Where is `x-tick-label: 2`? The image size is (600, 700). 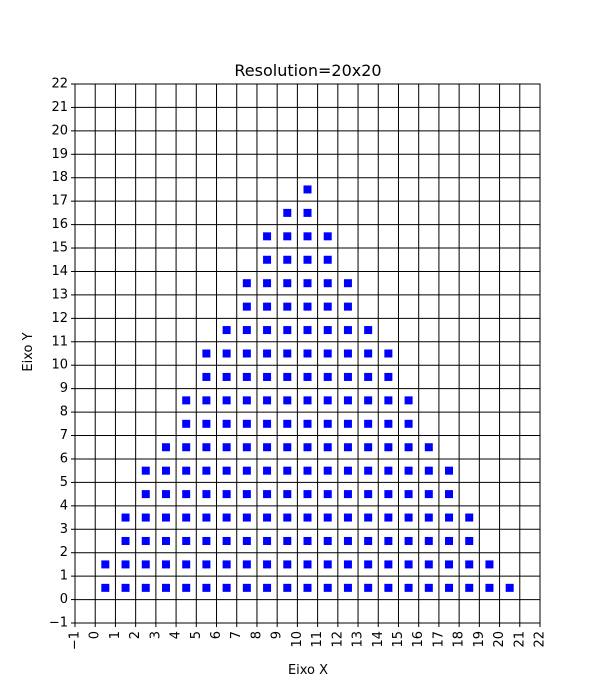 x-tick-label: 2 is located at coordinates (135, 635).